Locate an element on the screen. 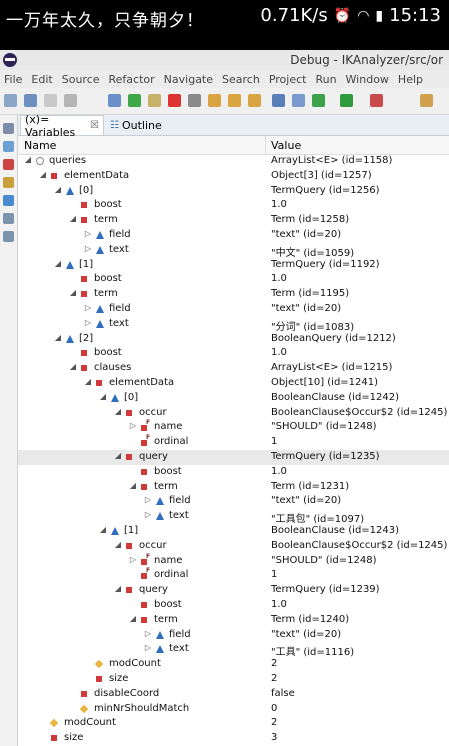  save-icon is located at coordinates (30, 100).